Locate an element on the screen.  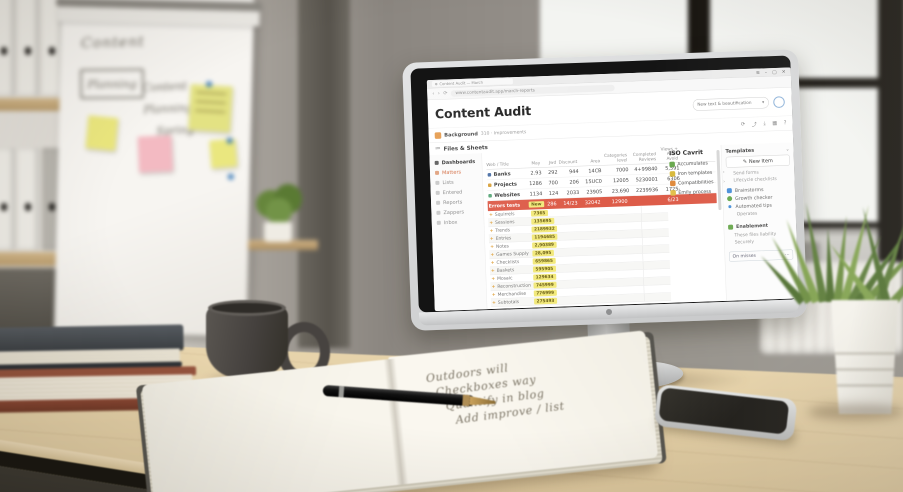
highlight-value: 1194685 is located at coordinates (544, 237).